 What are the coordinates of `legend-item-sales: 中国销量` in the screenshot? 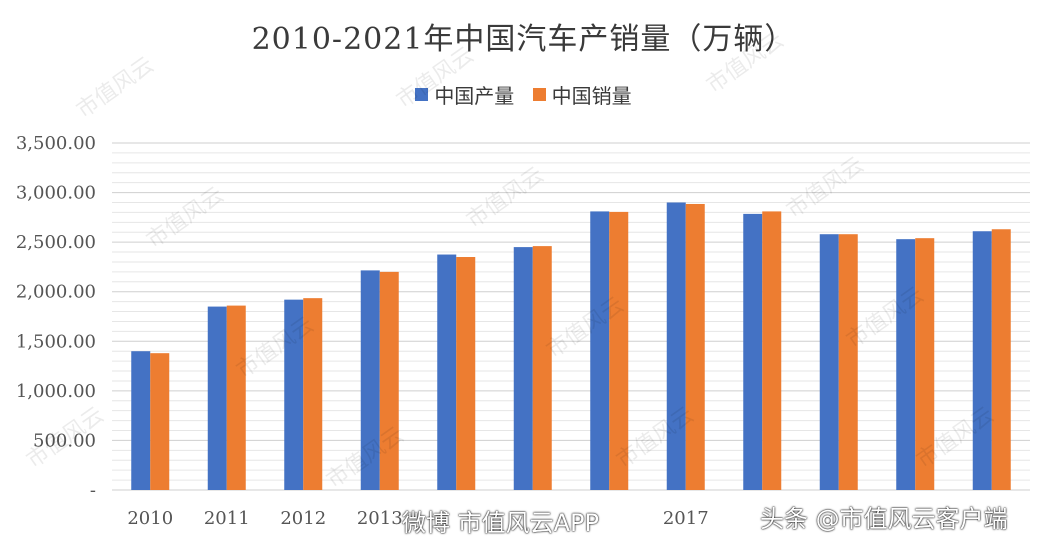 It's located at (582, 94).